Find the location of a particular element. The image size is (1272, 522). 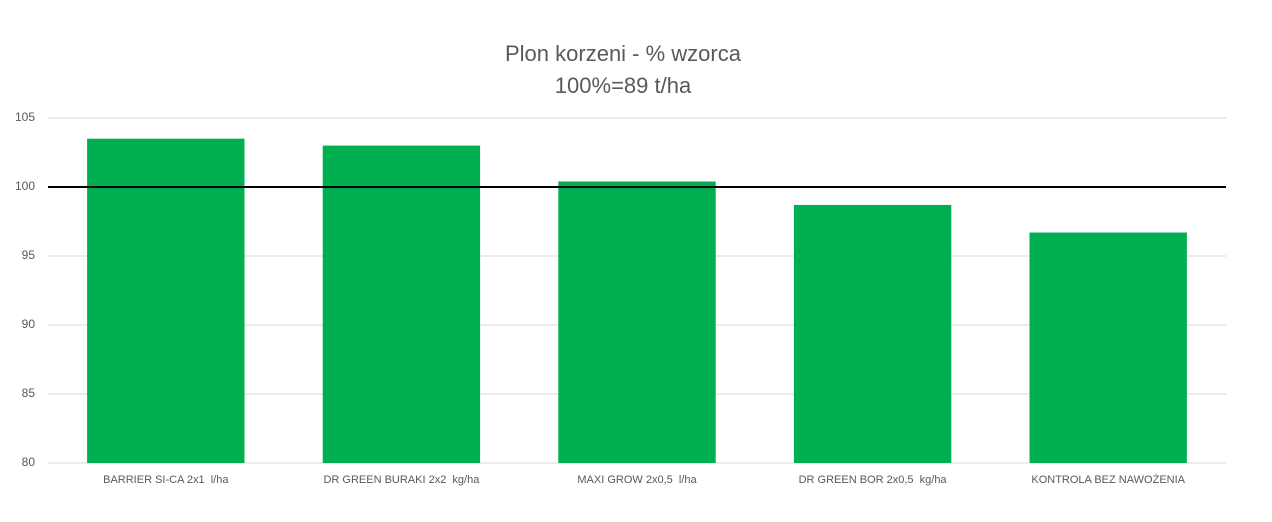

y-tick-label: 80 is located at coordinates (29, 462).